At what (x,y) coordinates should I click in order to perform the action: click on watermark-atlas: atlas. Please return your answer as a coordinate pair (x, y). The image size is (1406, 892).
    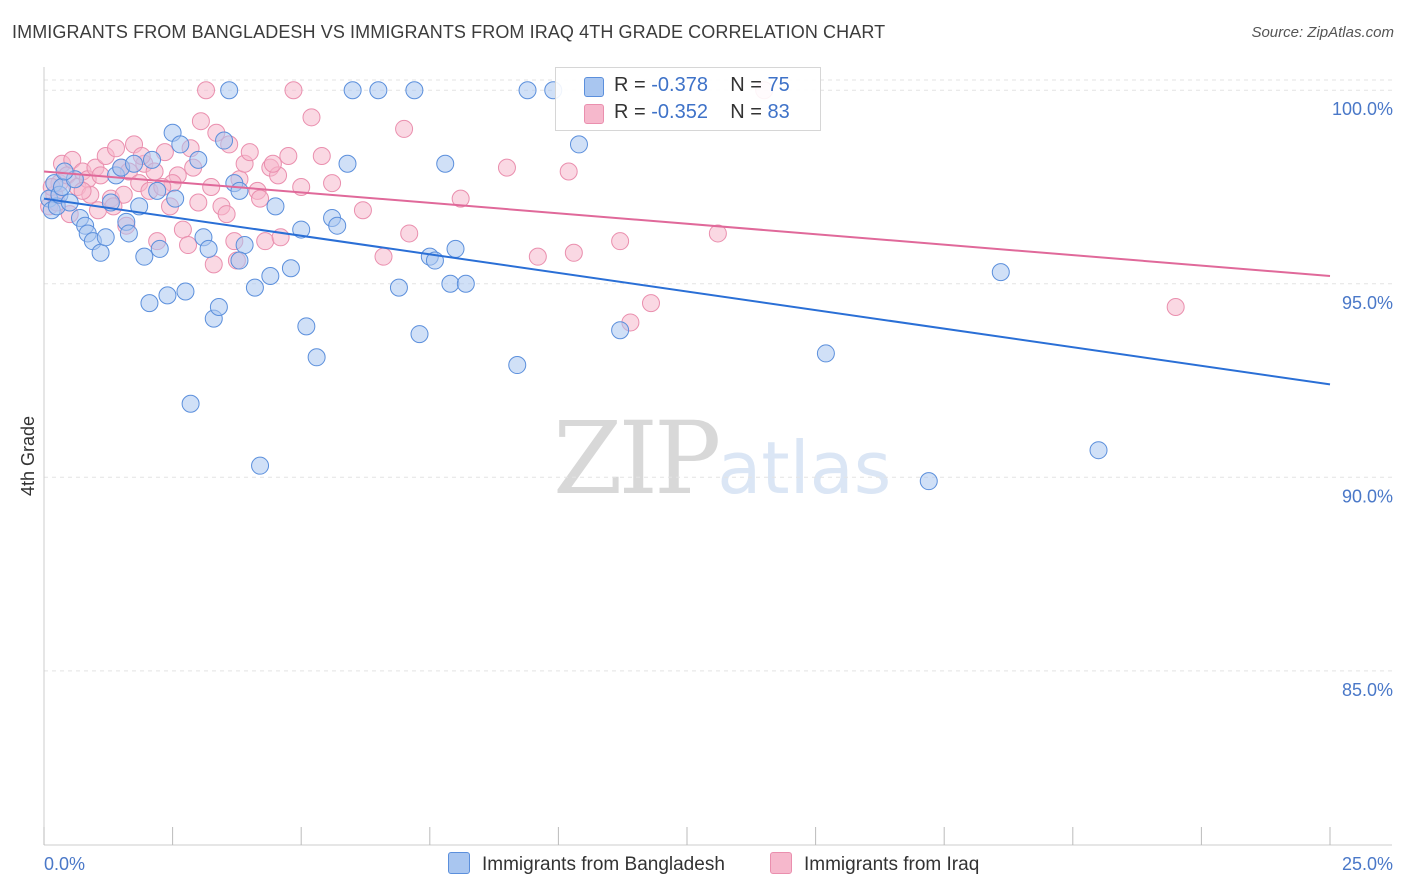
    Looking at the image, I should click on (804, 468).